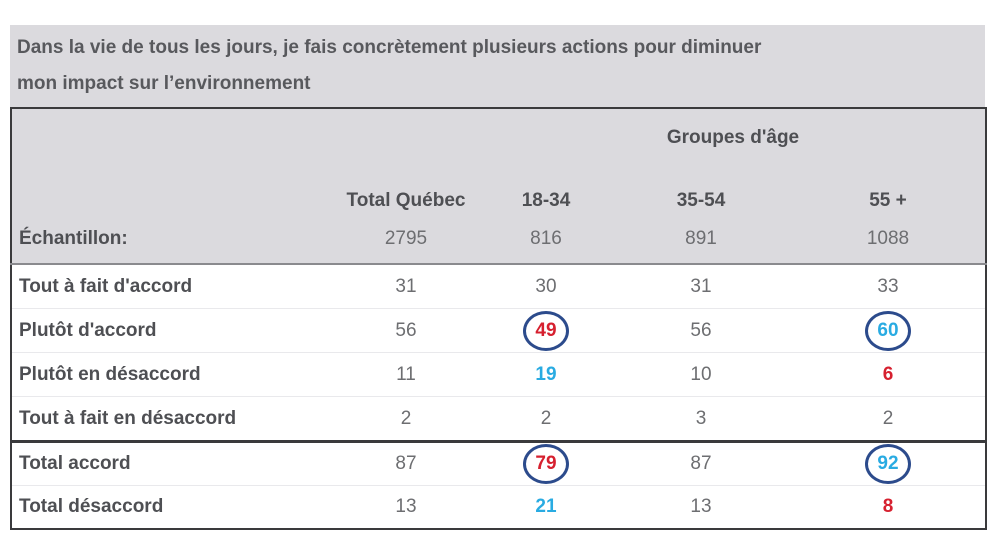  What do you see at coordinates (171, 191) in the screenshot?
I see `column-header-spacer` at bounding box center [171, 191].